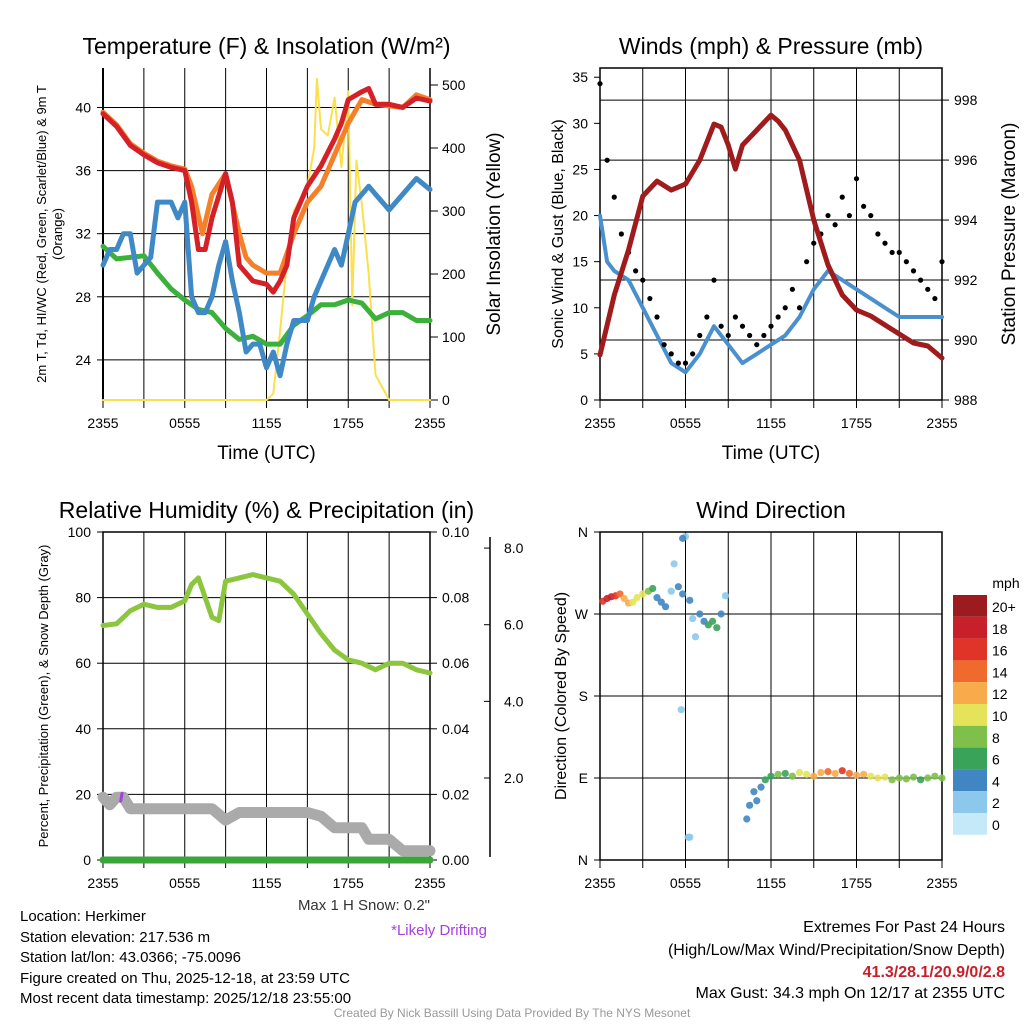 The image size is (1024, 1024). Describe the element at coordinates (771, 510) in the screenshot. I see `chart-title: Wind Direction` at that location.